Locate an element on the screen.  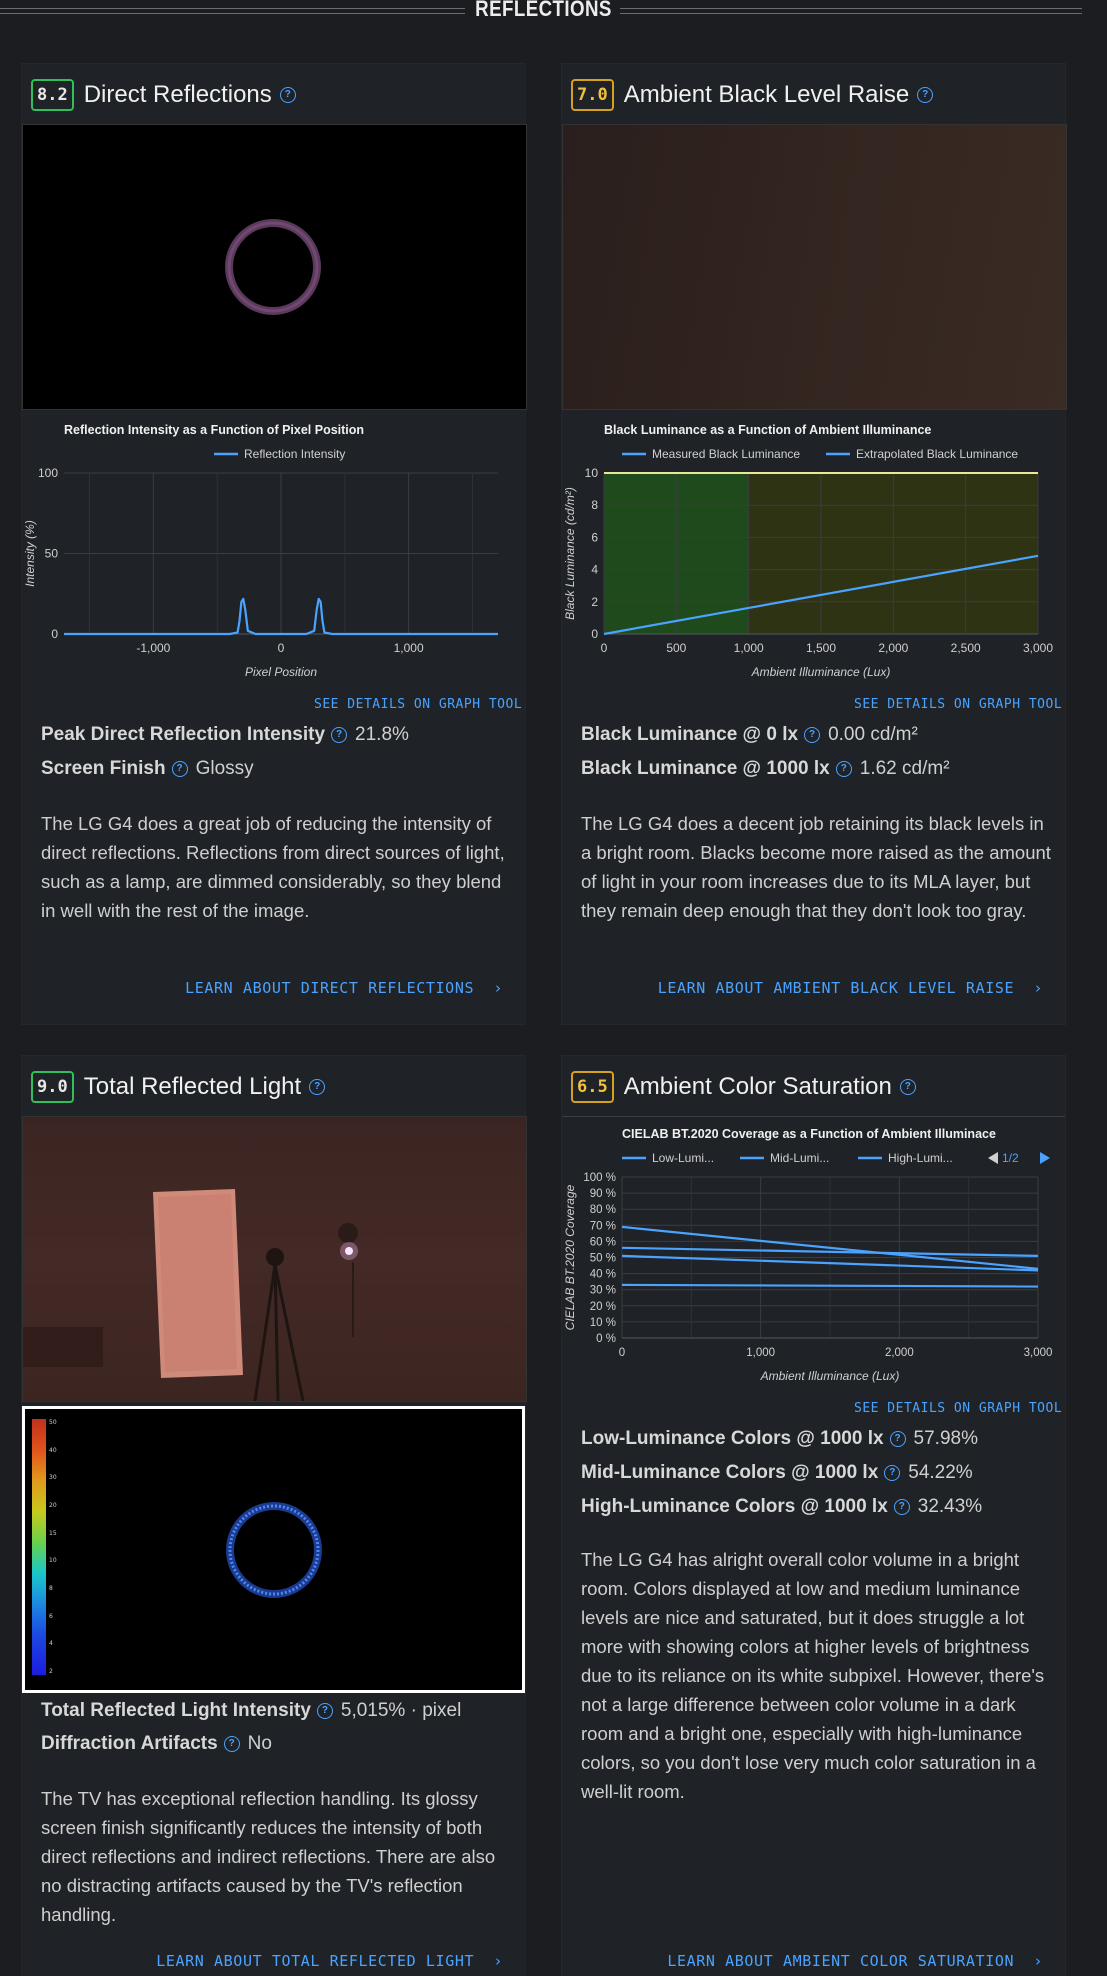
y-tick-label: 20 % is located at coordinates (603, 1307).